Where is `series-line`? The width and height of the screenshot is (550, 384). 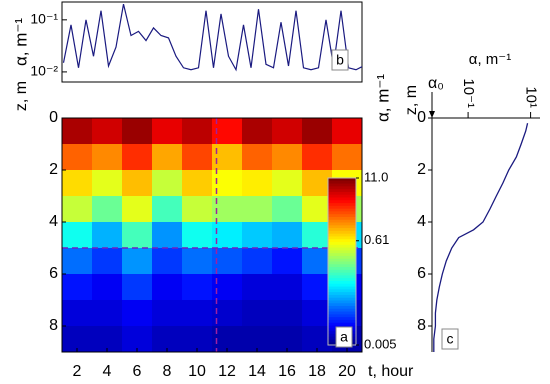 series-line is located at coordinates (212, 38).